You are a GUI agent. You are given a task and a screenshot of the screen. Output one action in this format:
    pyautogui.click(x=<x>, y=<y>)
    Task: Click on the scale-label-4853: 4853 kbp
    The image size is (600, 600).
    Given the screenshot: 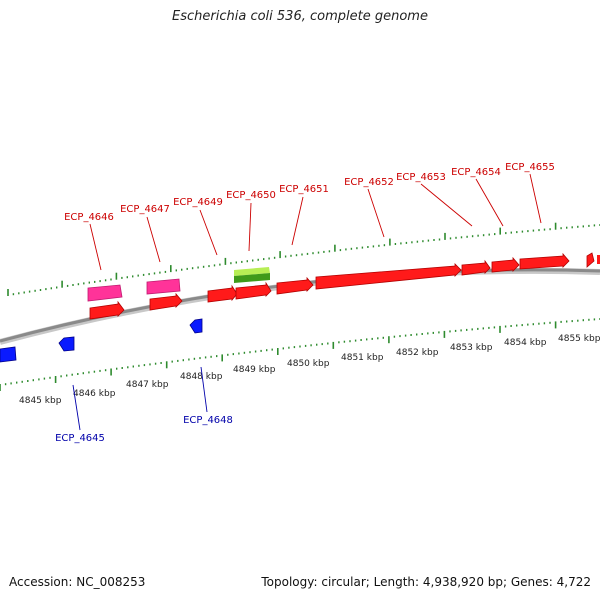 What is the action you would take?
    pyautogui.click(x=471, y=348)
    